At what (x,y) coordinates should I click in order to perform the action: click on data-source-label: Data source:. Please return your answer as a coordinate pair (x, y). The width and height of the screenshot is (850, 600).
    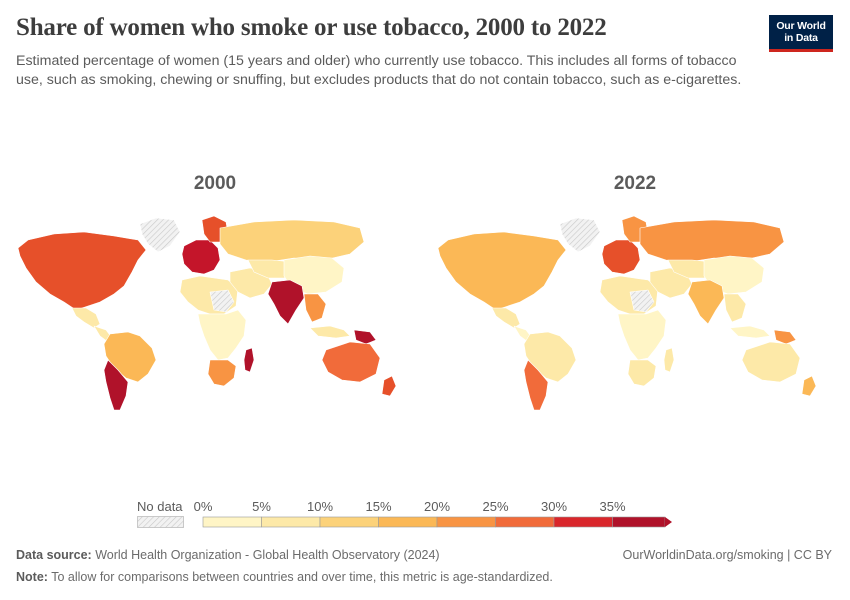
    Looking at the image, I should click on (54, 555).